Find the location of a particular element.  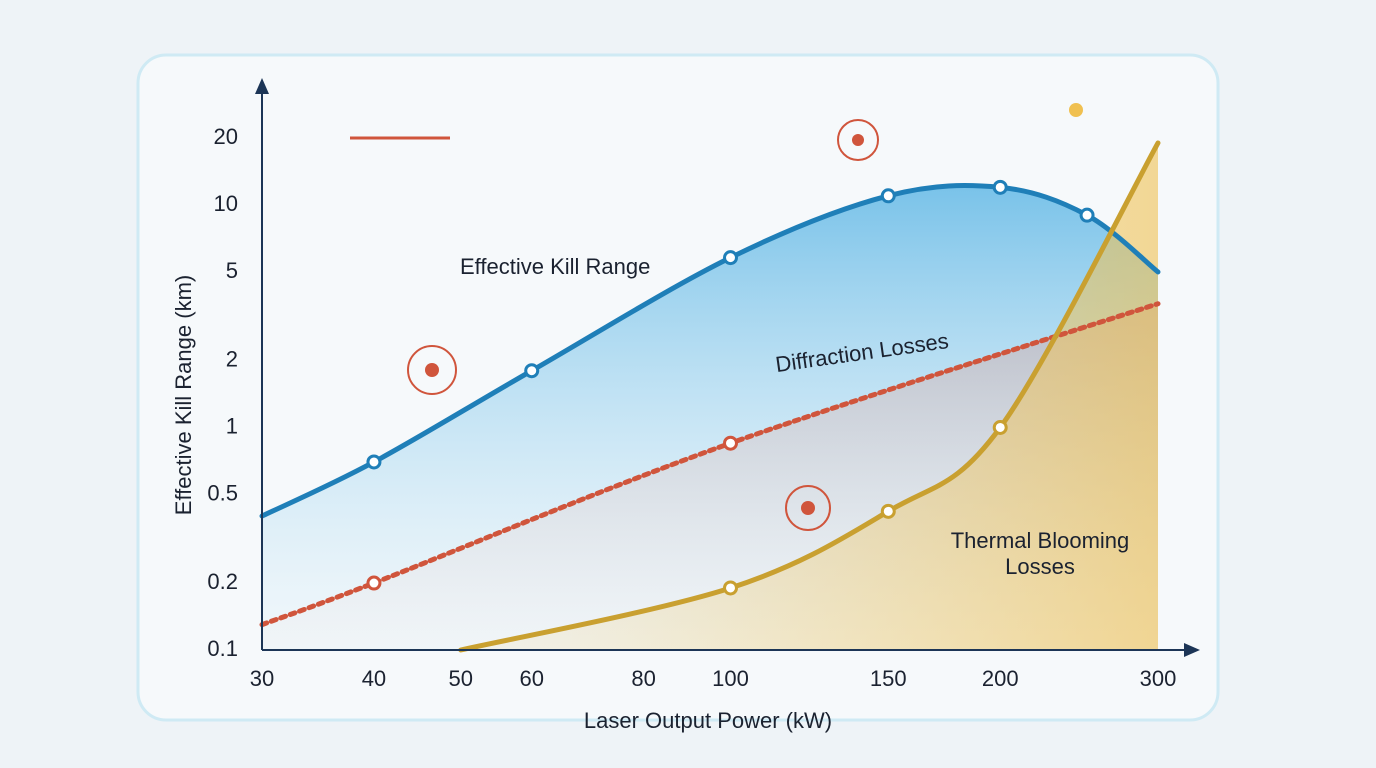

x-tick-label: 200 is located at coordinates (1000, 678).